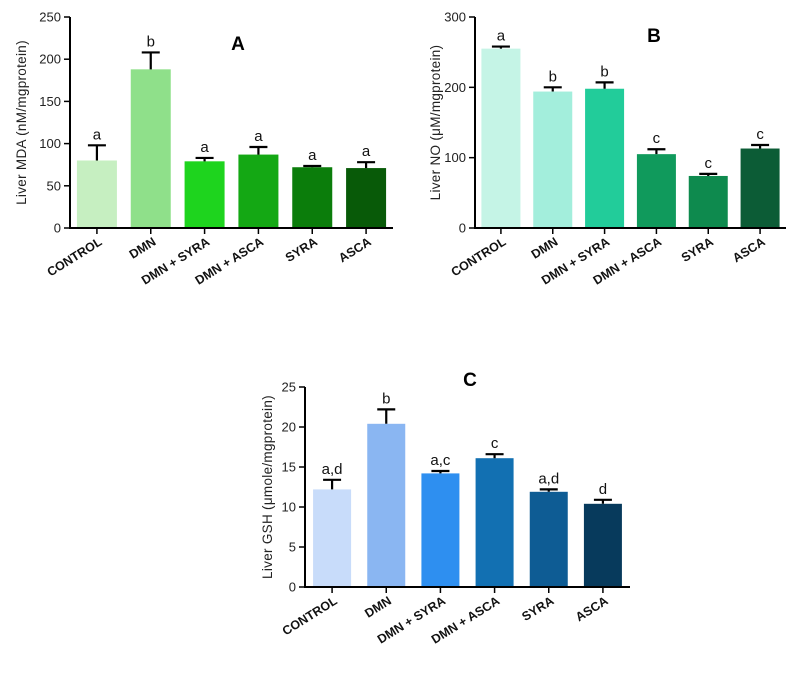  Describe the element at coordinates (238, 44) in the screenshot. I see `panel-label: A` at that location.